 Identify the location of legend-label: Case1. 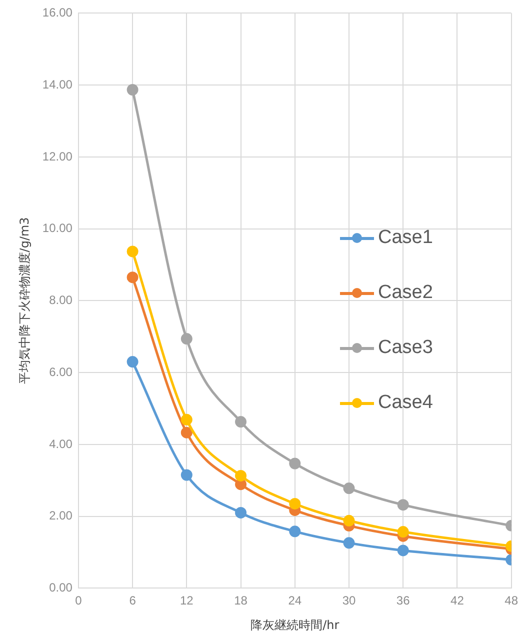
(405, 237).